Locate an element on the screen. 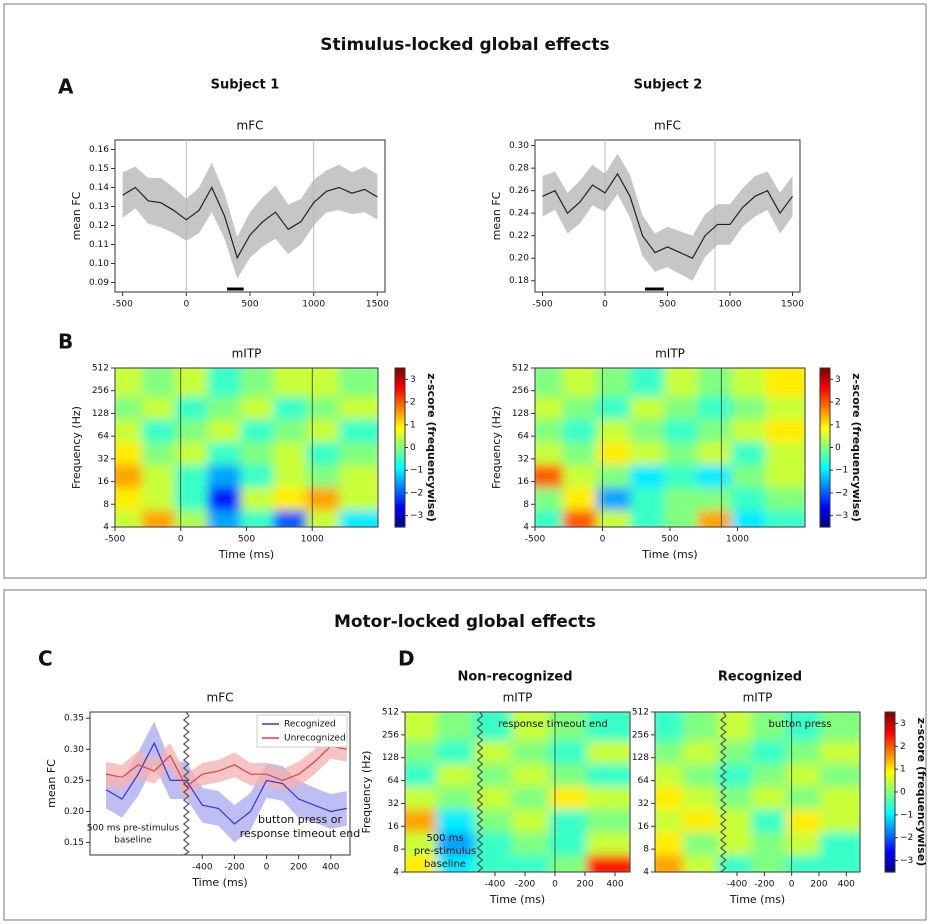 The width and height of the screenshot is (930, 924). y-tick-label: 0.16 is located at coordinates (99, 150).